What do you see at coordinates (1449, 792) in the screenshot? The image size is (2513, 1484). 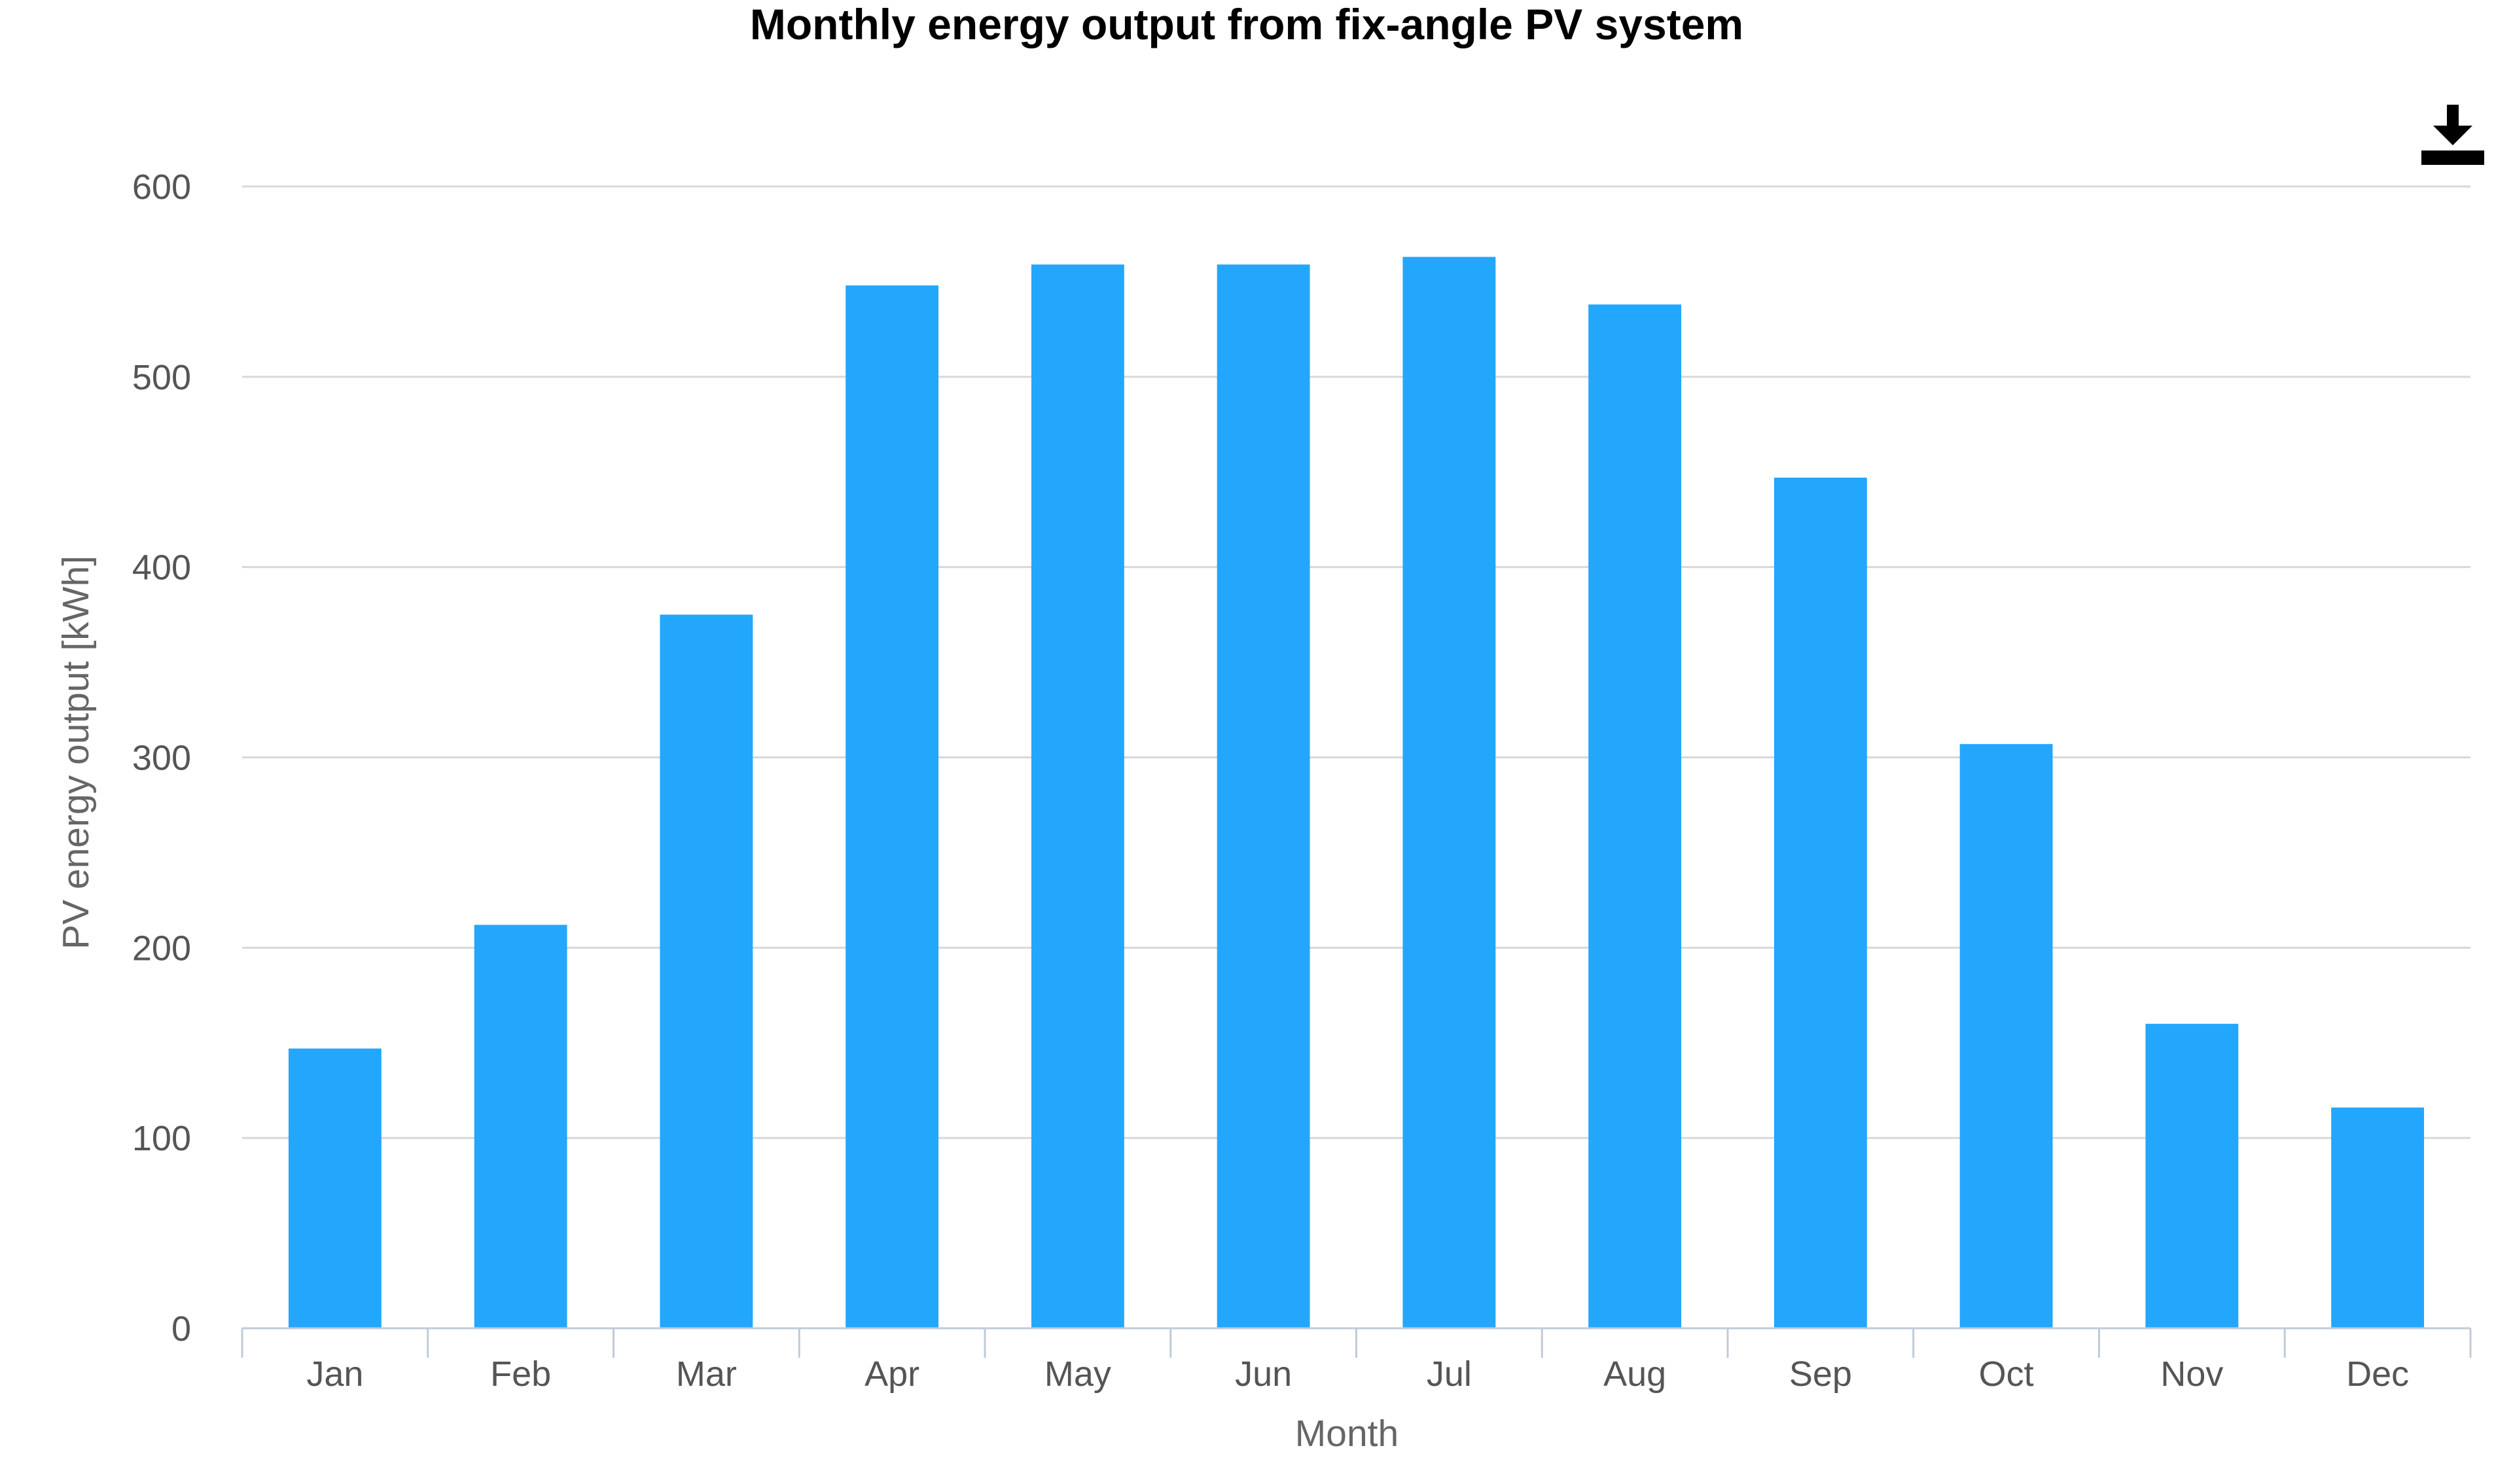 I see `bar-jul` at bounding box center [1449, 792].